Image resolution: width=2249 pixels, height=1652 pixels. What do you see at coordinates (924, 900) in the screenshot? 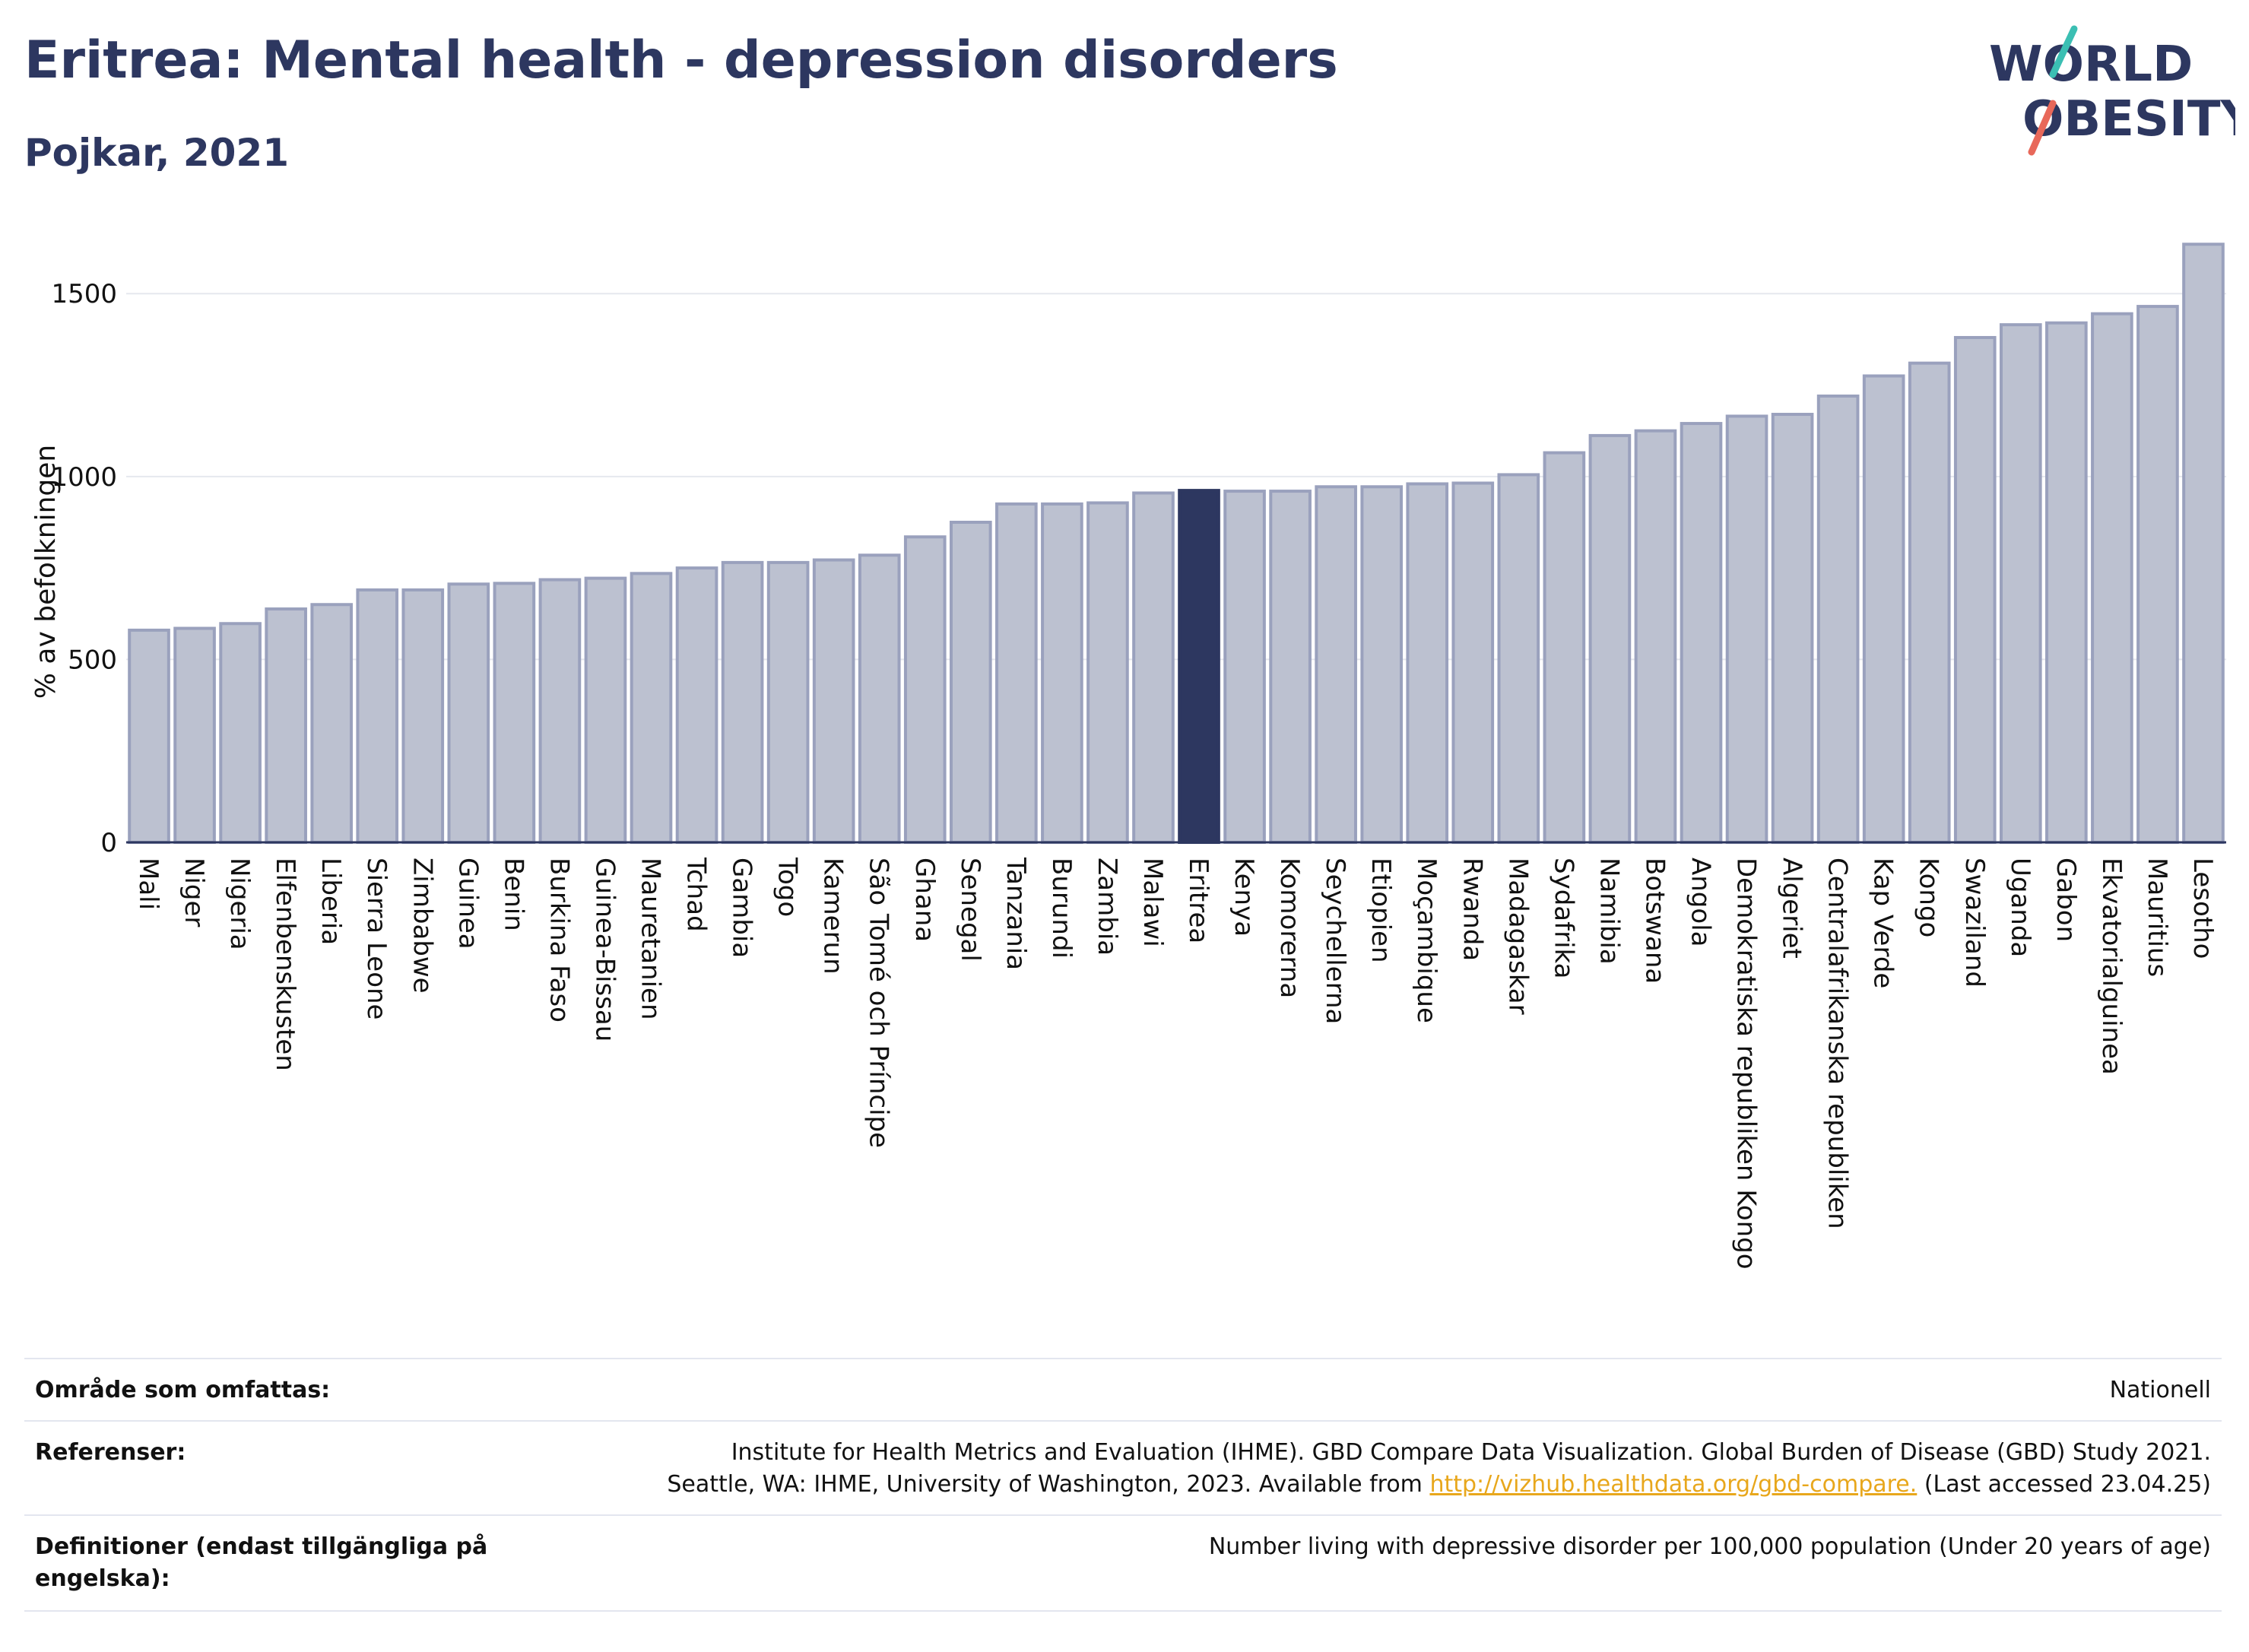
I see `x-tick-label: Ghana` at bounding box center [924, 900].